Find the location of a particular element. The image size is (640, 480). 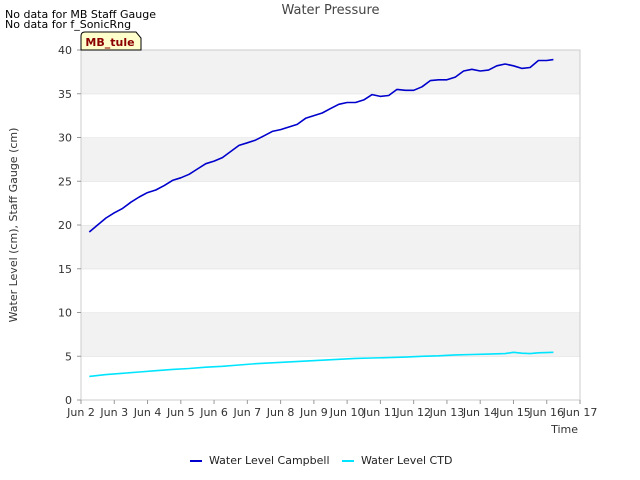

legend-label: Water Level Campbell is located at coordinates (269, 460).